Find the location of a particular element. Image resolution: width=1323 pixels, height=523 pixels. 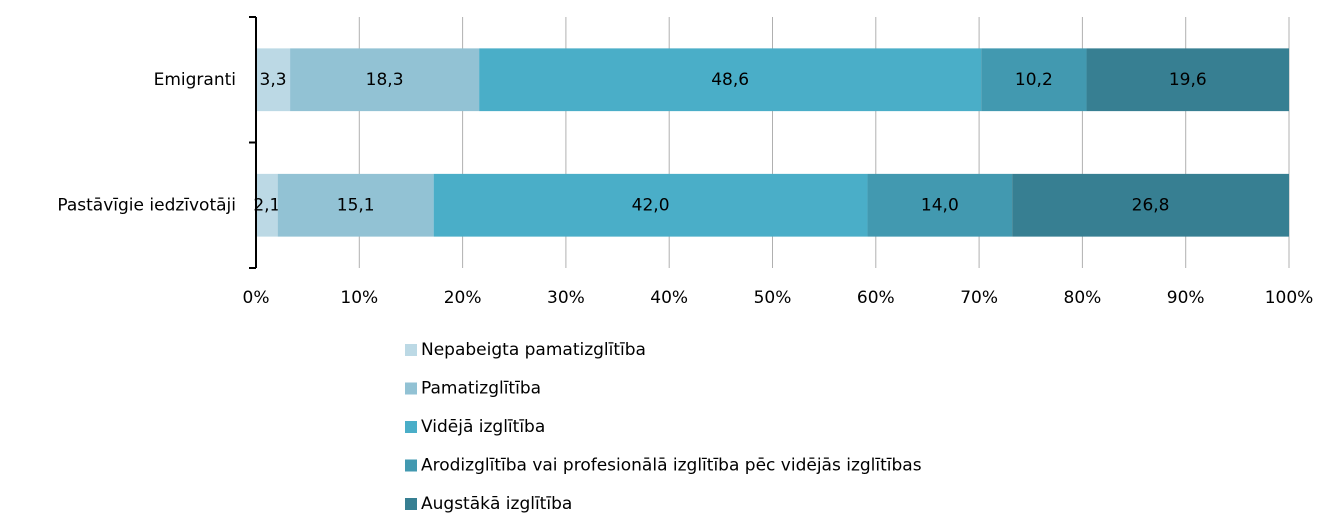

x-tick-label: 20% is located at coordinates (463, 298).